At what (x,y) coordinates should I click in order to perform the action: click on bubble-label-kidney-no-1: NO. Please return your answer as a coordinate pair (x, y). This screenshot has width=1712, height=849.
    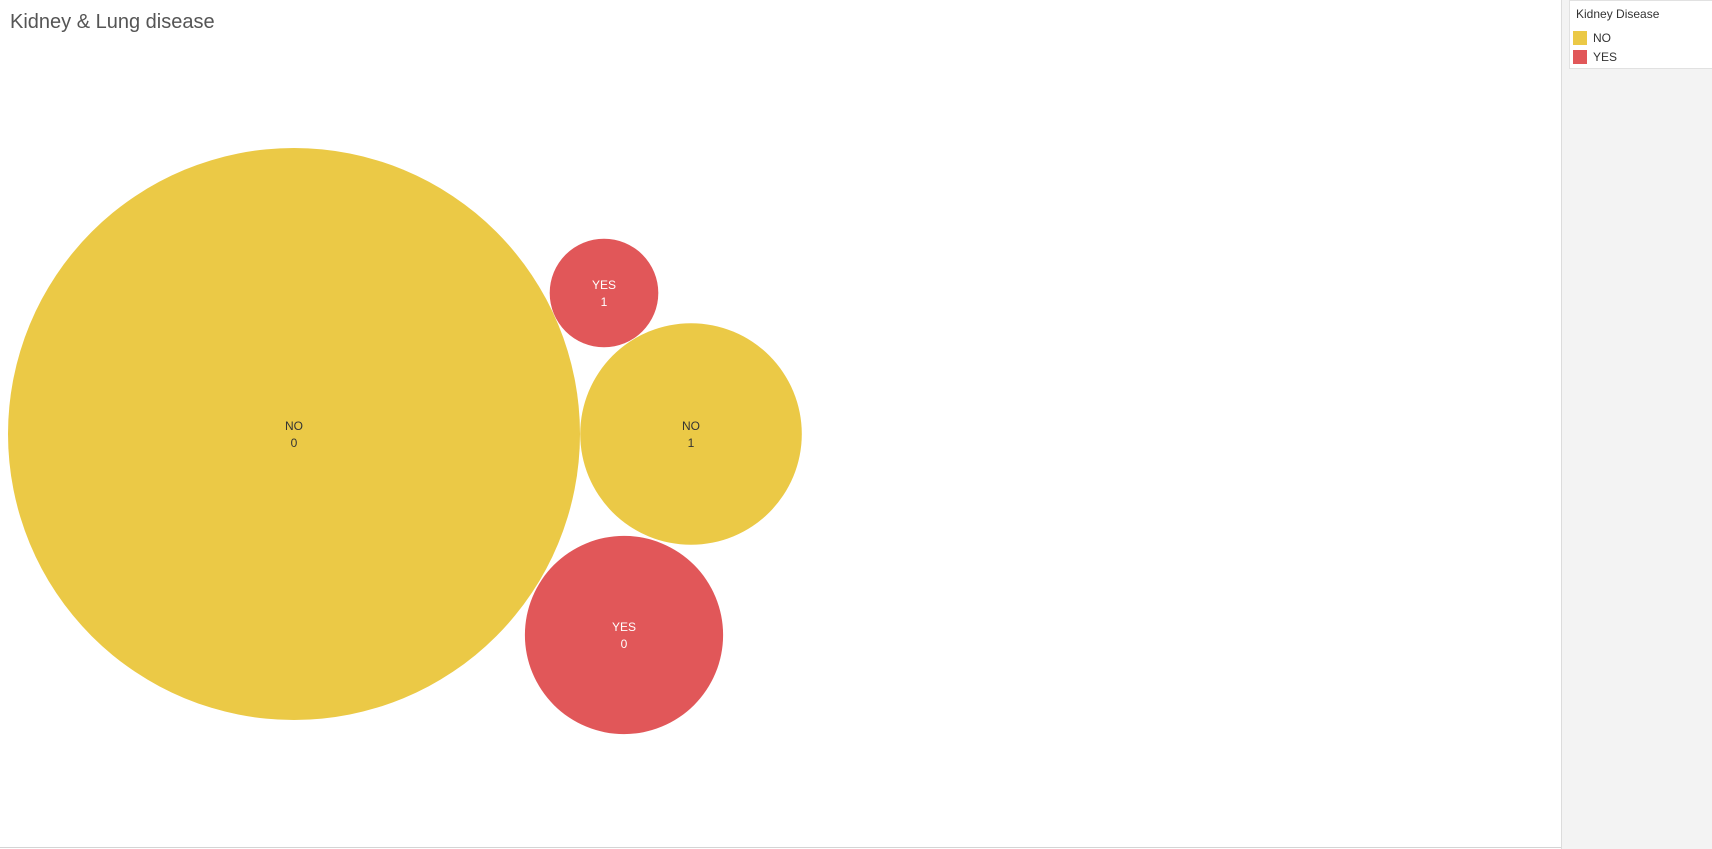
    Looking at the image, I should click on (691, 426).